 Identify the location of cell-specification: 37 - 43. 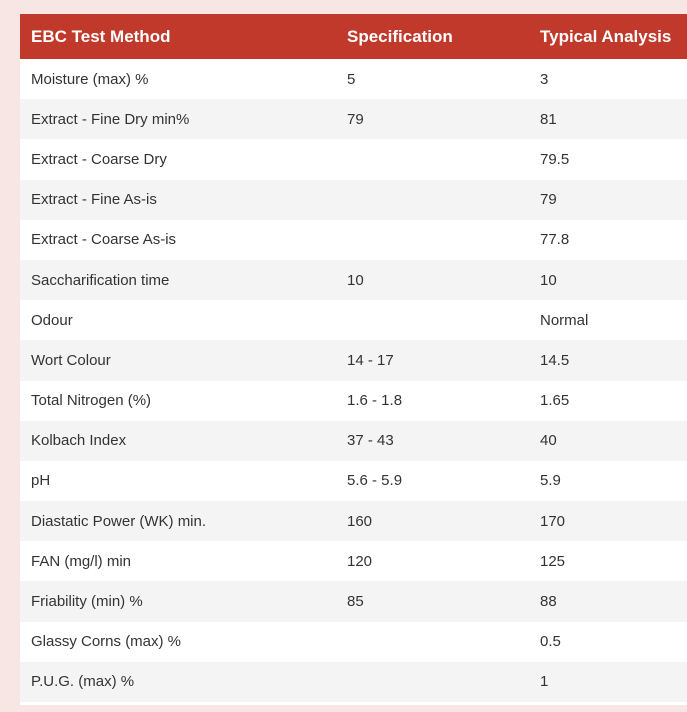
(370, 441).